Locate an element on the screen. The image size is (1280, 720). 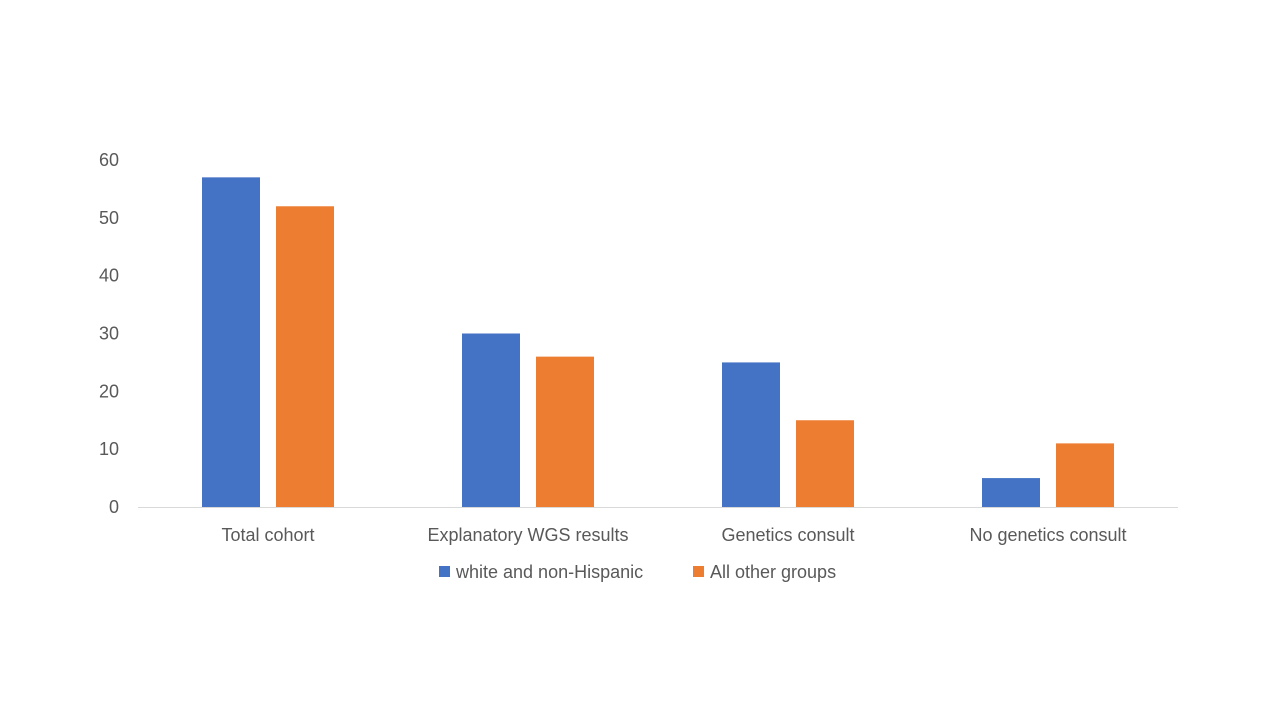
legend: white and non-Hispanic All other groups is located at coordinates (637, 572).